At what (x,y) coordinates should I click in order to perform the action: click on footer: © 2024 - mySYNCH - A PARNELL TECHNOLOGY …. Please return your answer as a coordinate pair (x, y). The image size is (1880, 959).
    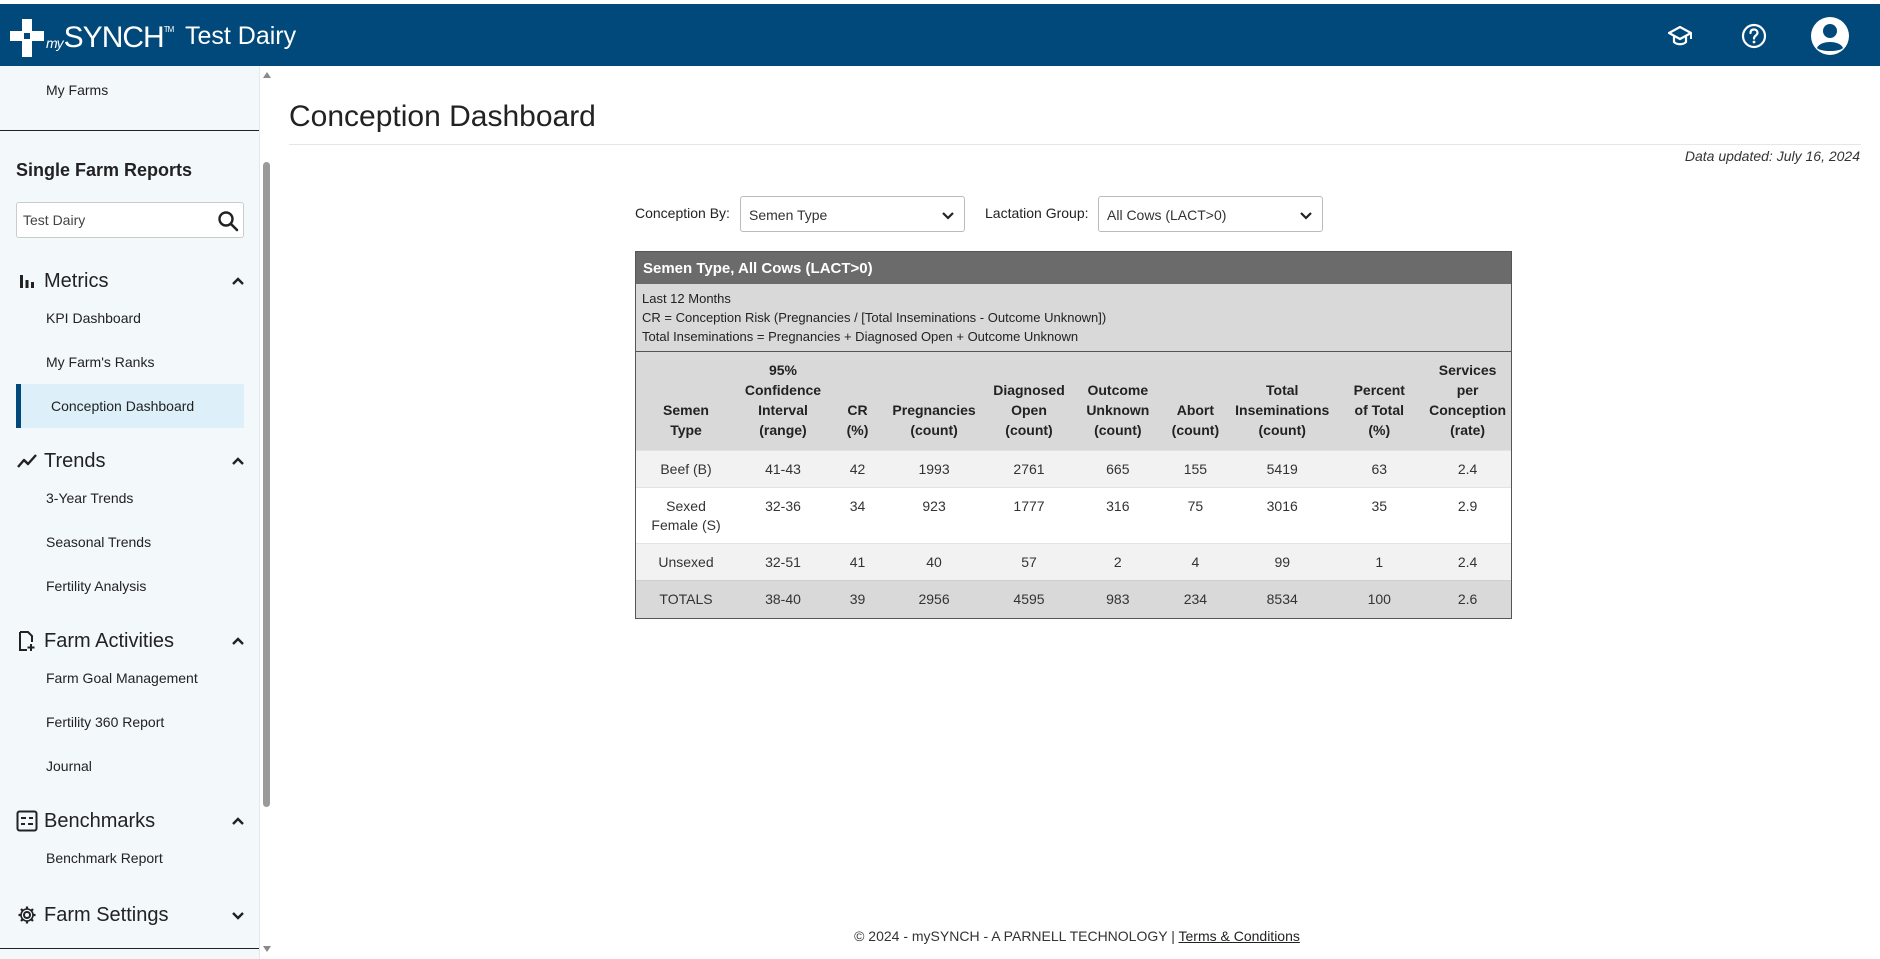
    Looking at the image, I should click on (1077, 936).